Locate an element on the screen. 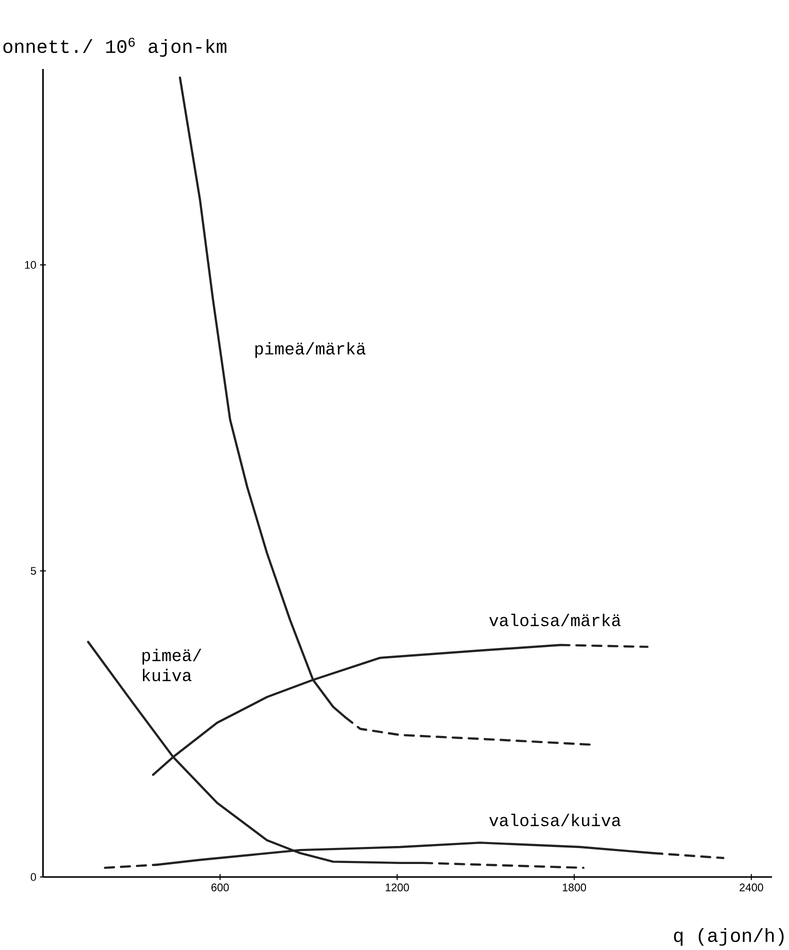  x-tick-label: 2400 is located at coordinates (752, 888).